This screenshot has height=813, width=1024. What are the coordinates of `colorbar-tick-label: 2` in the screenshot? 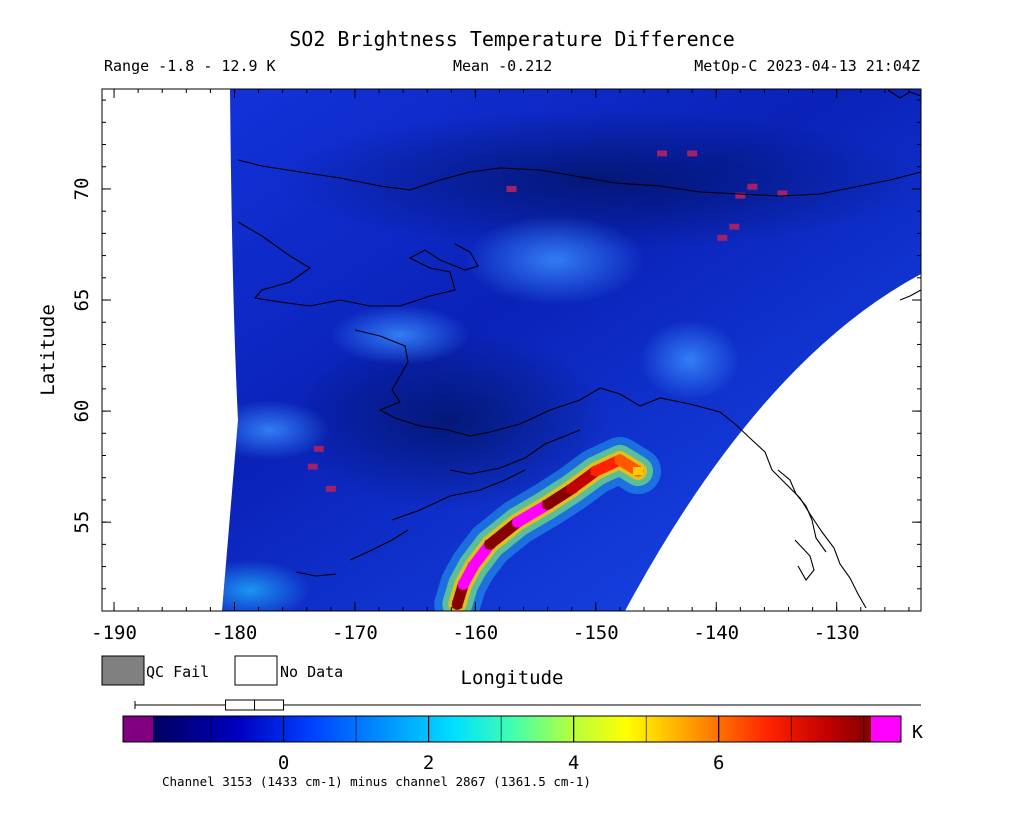 It's located at (428, 763).